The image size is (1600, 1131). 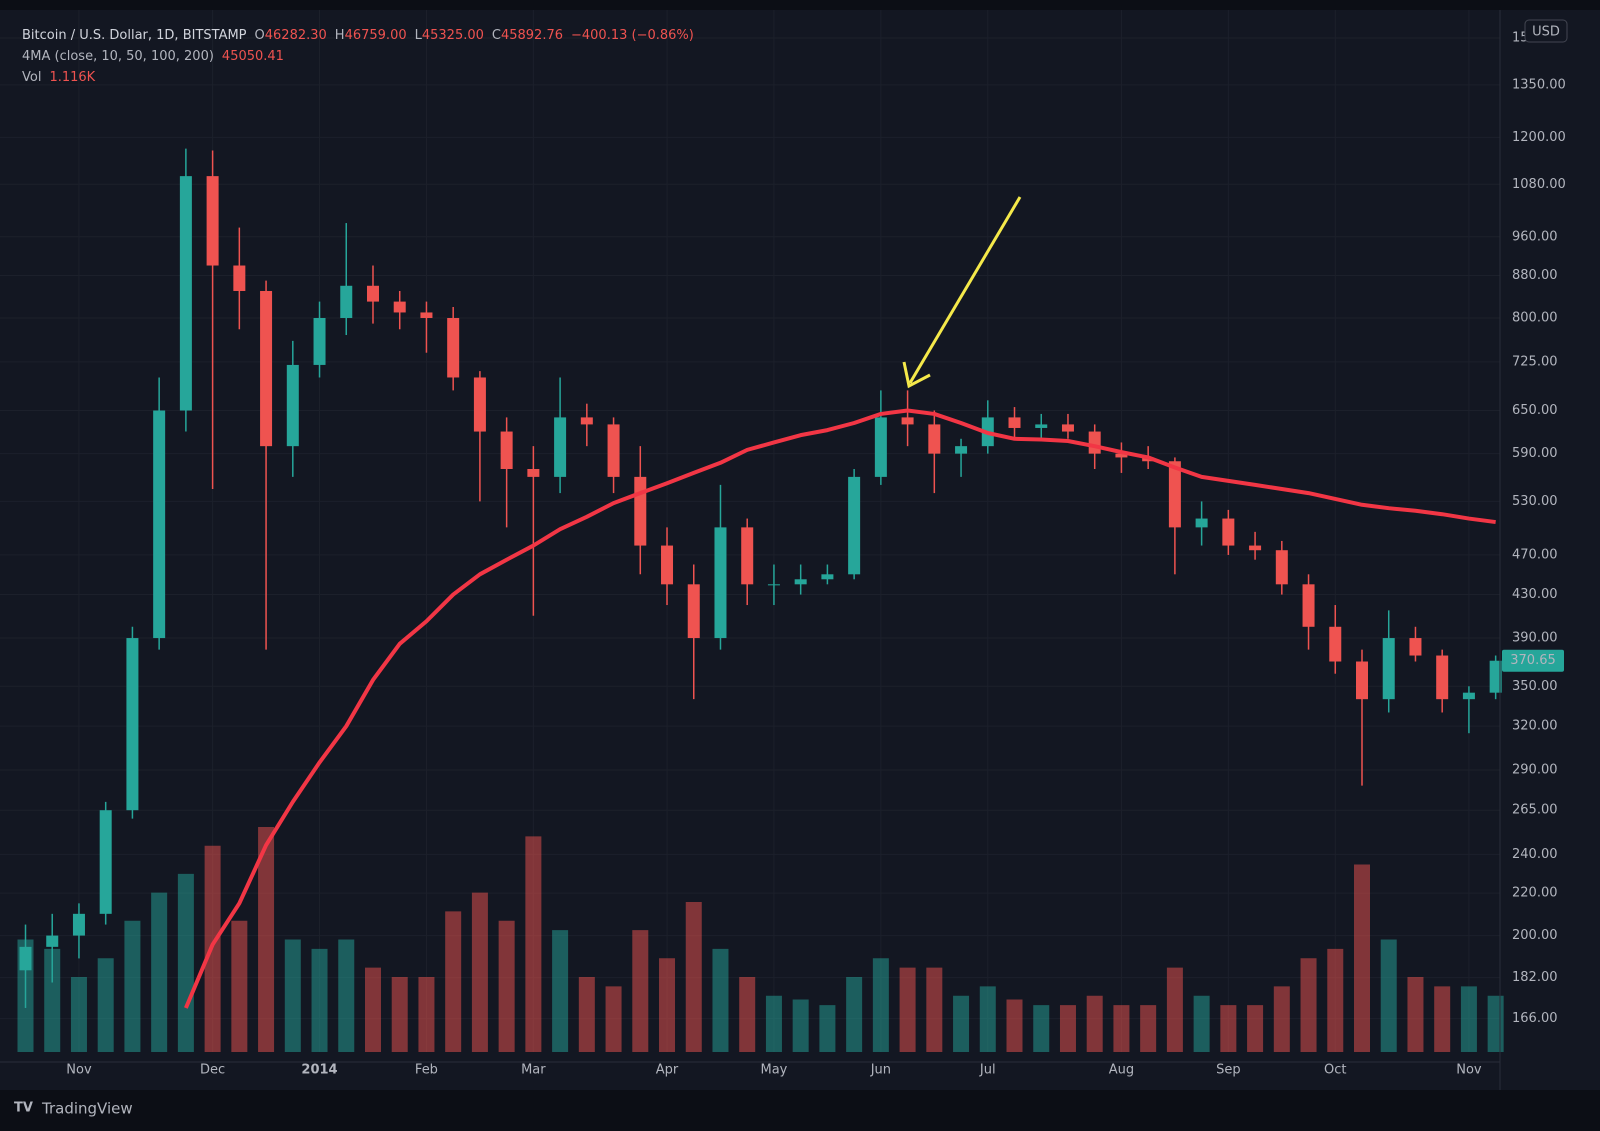 I want to click on y-tick-label: 220.00, so click(x=1535, y=893).